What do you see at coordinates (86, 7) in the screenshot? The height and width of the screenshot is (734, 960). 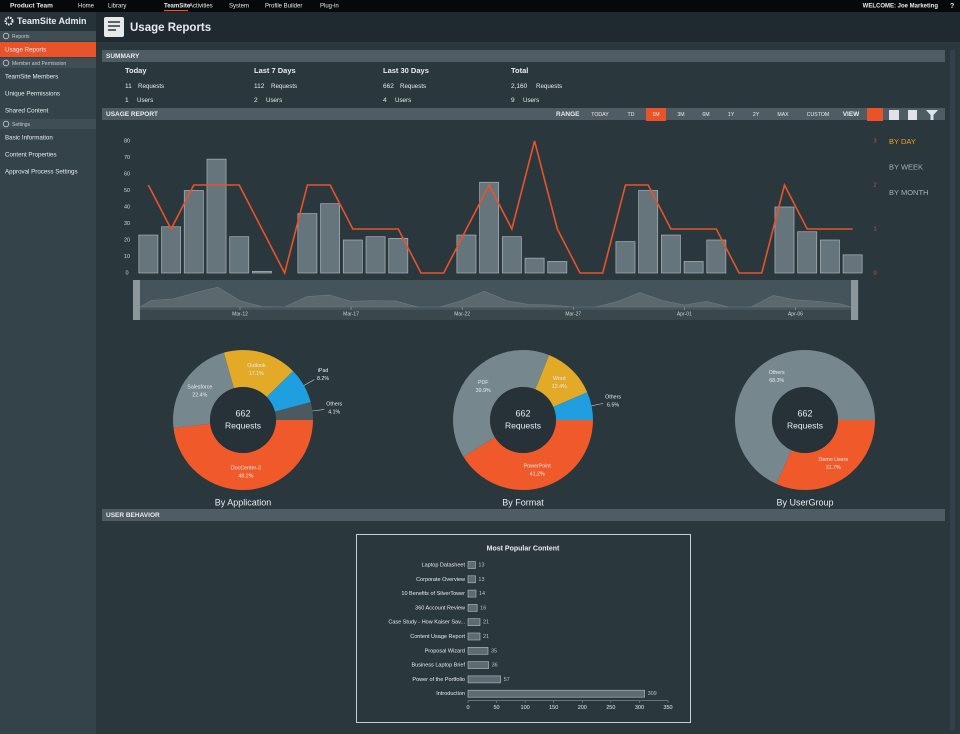 I see `nav-item: Home` at bounding box center [86, 7].